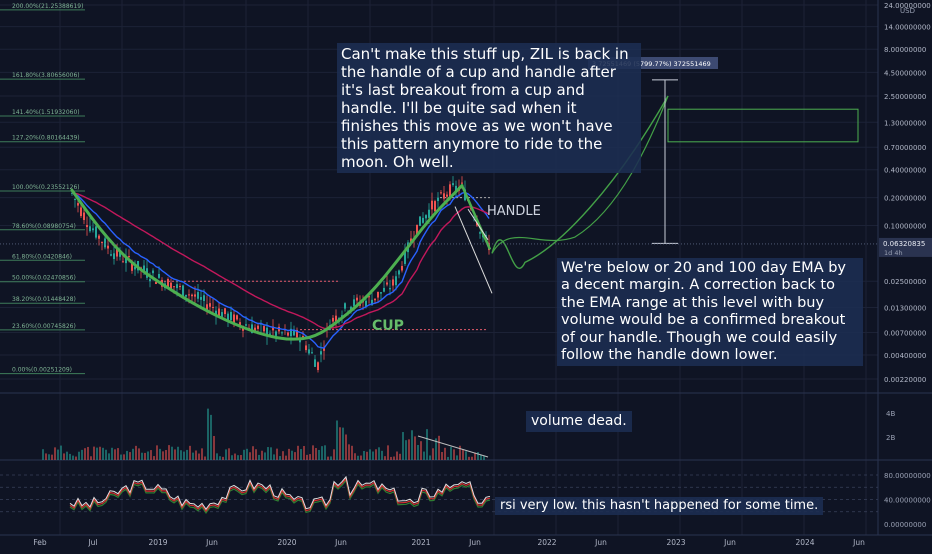  What do you see at coordinates (905, 171) in the screenshot?
I see `price-tick: 0.40000000` at bounding box center [905, 171].